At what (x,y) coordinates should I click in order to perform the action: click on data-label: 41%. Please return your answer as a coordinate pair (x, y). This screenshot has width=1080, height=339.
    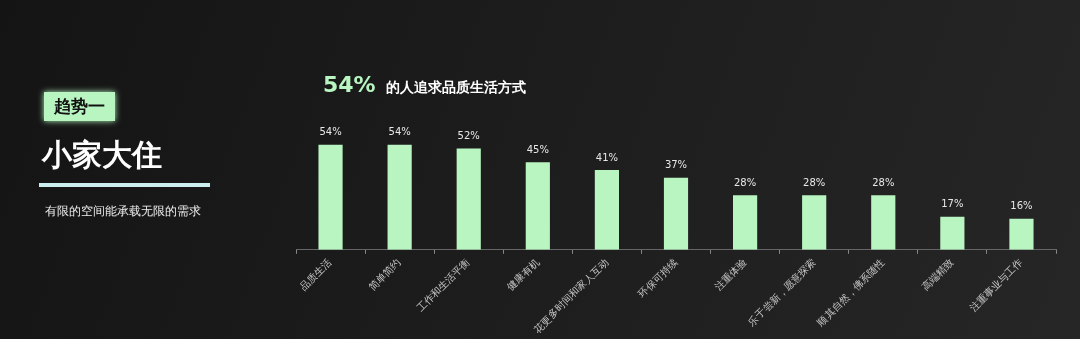
    Looking at the image, I should click on (607, 157).